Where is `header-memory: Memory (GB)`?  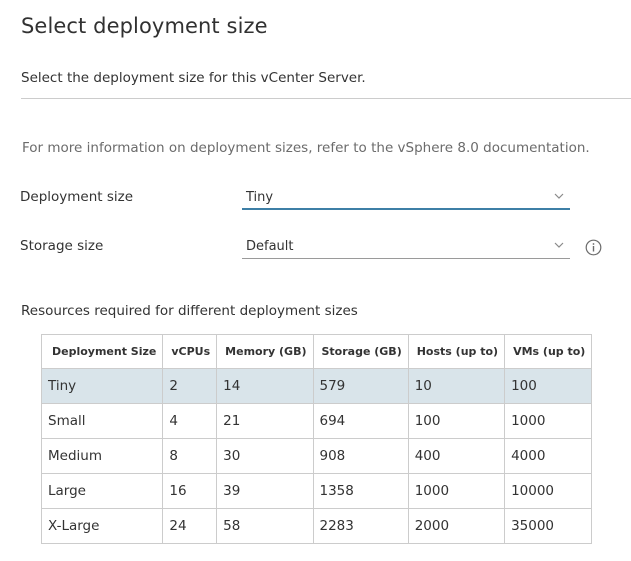
header-memory: Memory (GB) is located at coordinates (265, 351).